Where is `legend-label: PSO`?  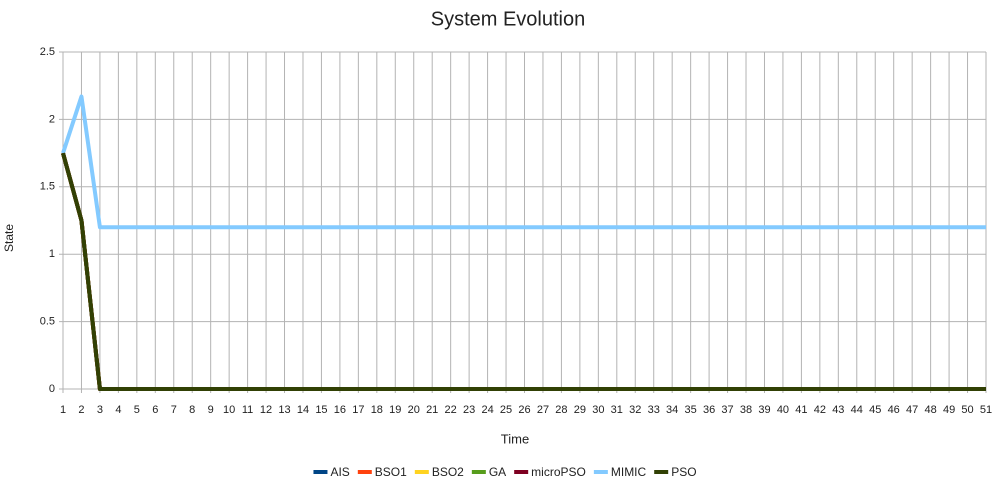 legend-label: PSO is located at coordinates (683, 472).